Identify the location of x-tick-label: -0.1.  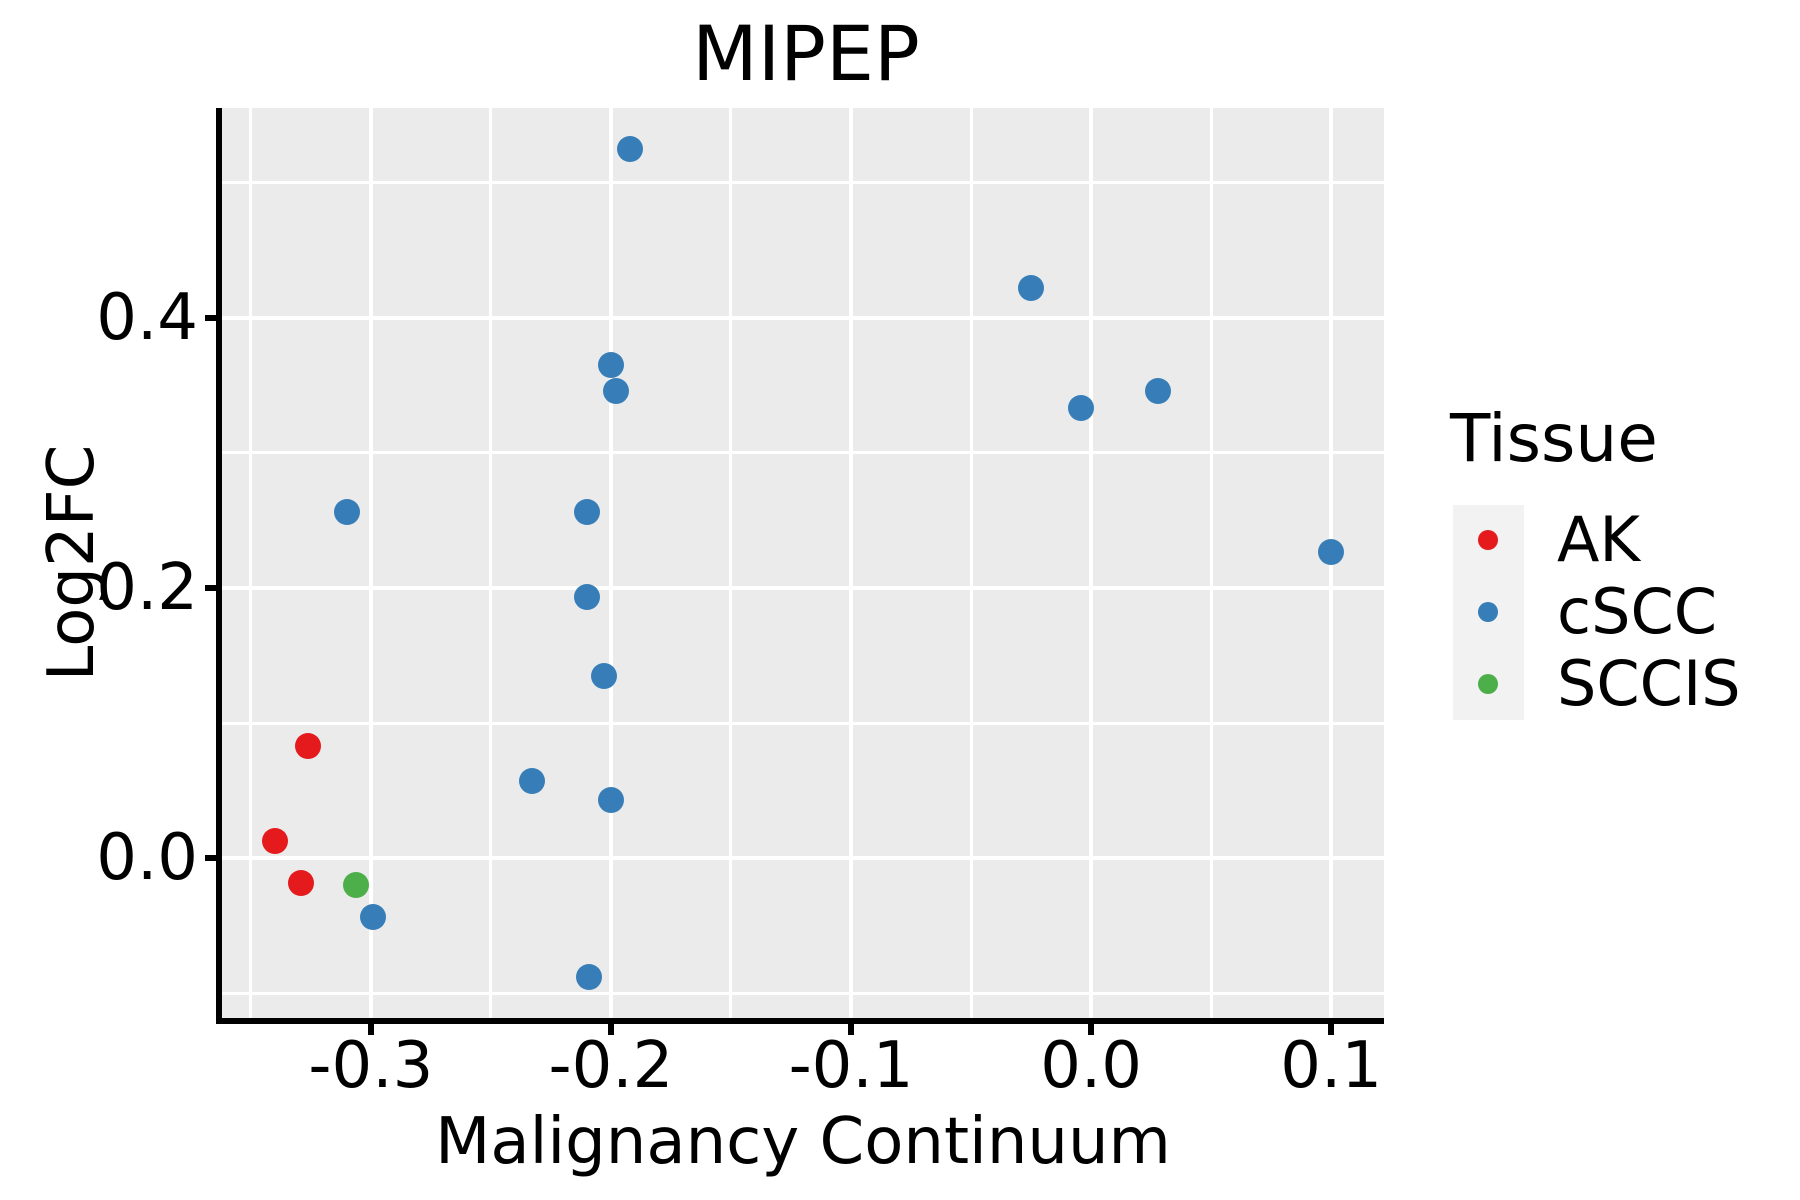
(851, 1066).